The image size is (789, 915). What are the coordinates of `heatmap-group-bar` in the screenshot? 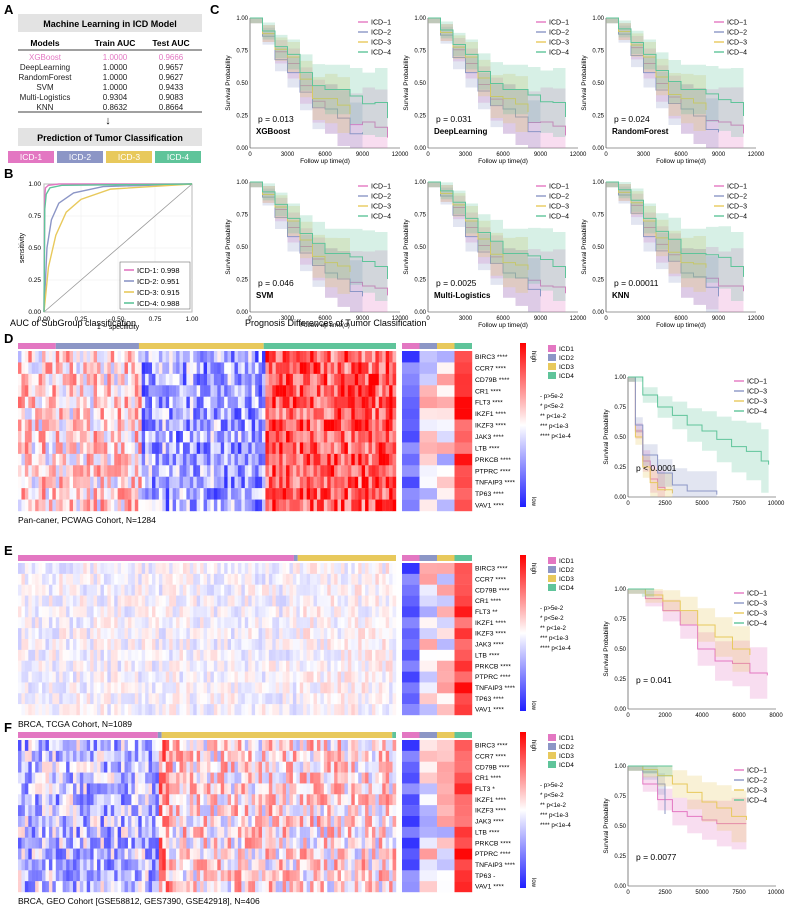 It's located at (88, 735).